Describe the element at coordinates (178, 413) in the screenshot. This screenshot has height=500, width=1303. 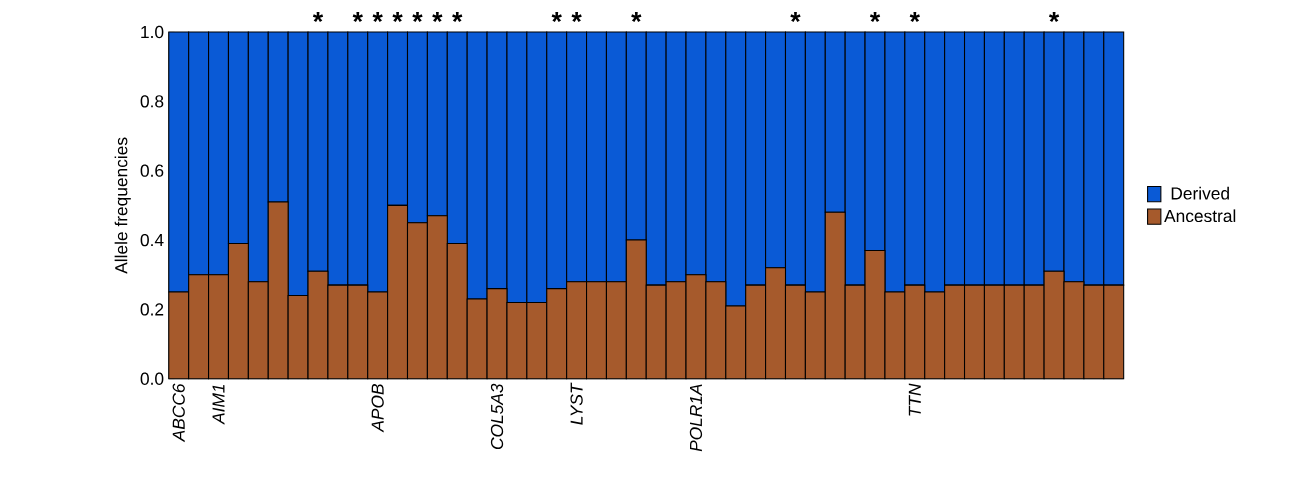
I see `x-tick-label: ABCC6` at that location.